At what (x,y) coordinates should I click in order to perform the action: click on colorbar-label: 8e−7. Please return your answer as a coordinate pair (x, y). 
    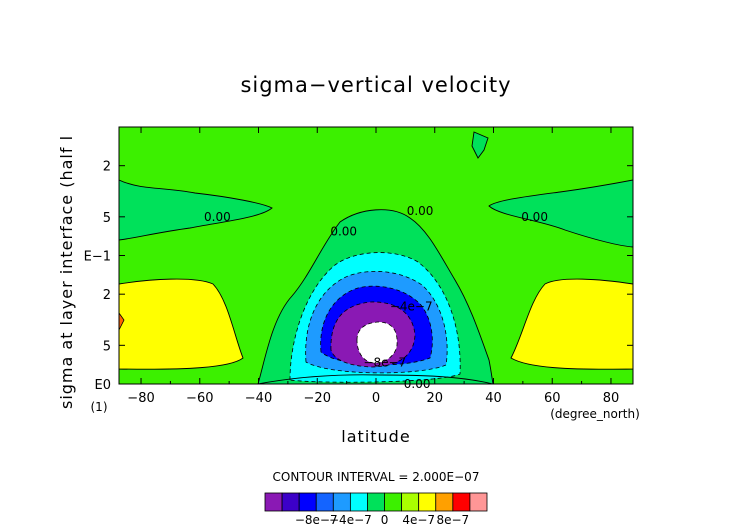
    Looking at the image, I should click on (452, 520).